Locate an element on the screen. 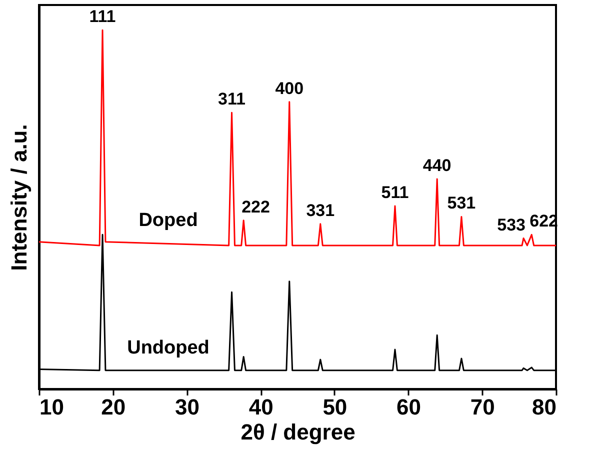  series-label: Undoped is located at coordinates (168, 347).